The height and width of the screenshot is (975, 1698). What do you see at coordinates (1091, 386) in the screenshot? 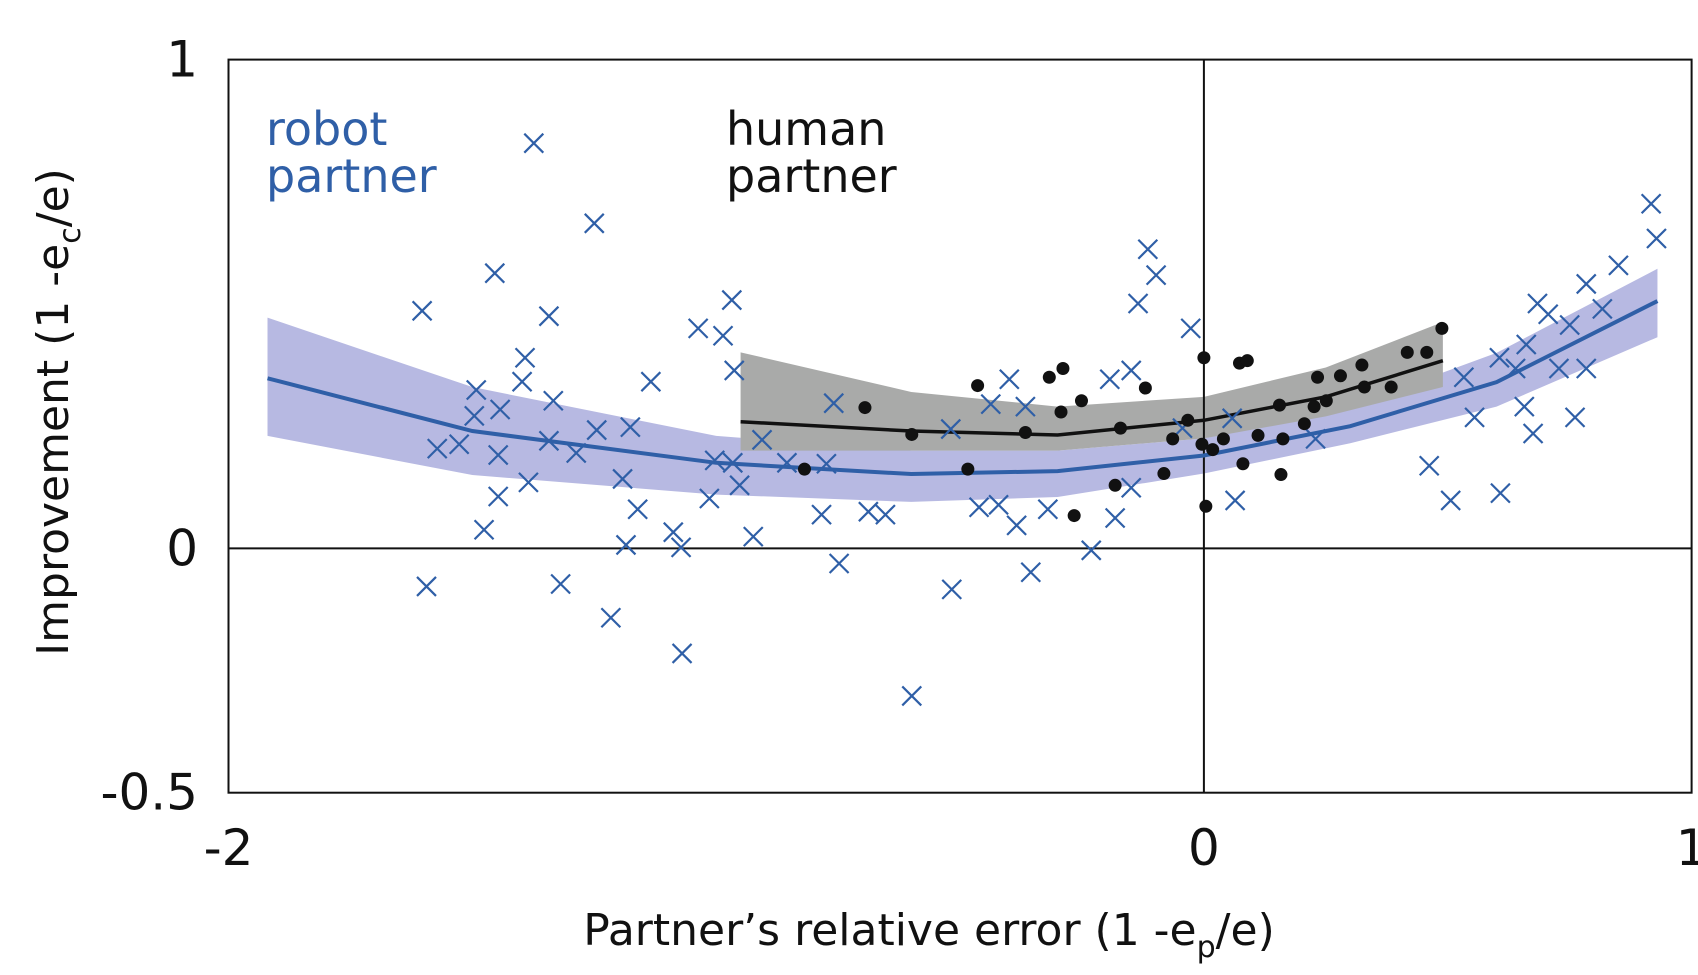
I see `confidence-band` at bounding box center [1091, 386].